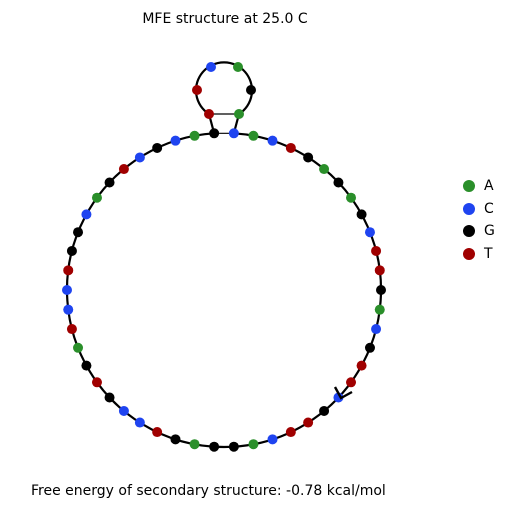 This screenshot has height=512, width=512. I want to click on legend-item-g: G, so click(479, 231).